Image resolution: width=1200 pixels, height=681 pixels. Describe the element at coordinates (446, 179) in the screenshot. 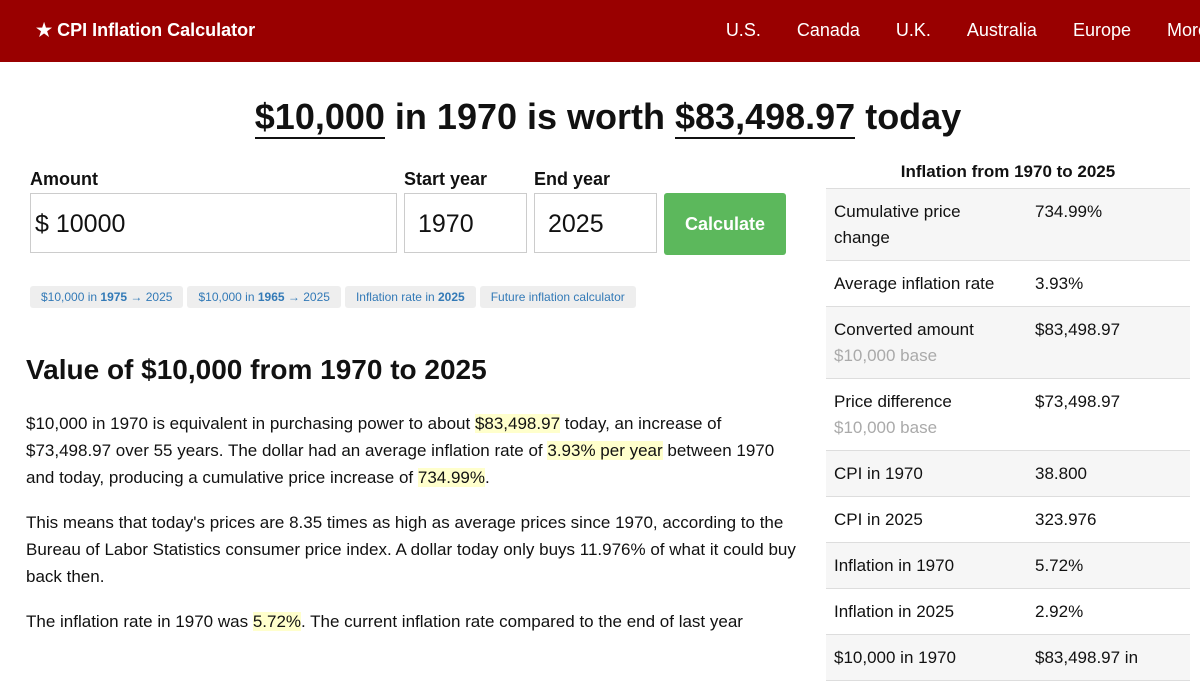

I see `label: Start year` at that location.